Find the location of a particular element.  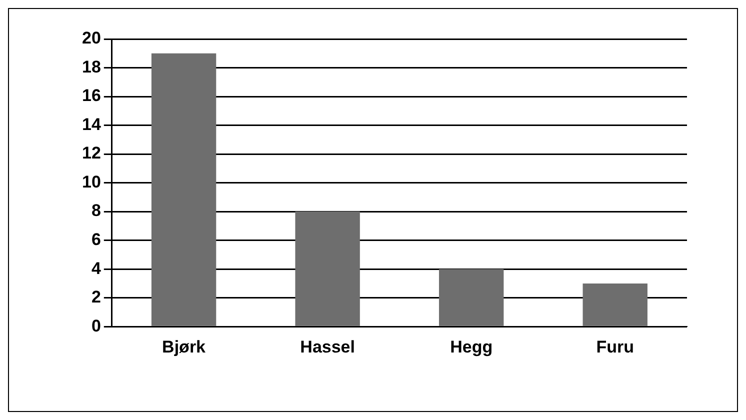

y-tick-label: 18 is located at coordinates (91, 66).